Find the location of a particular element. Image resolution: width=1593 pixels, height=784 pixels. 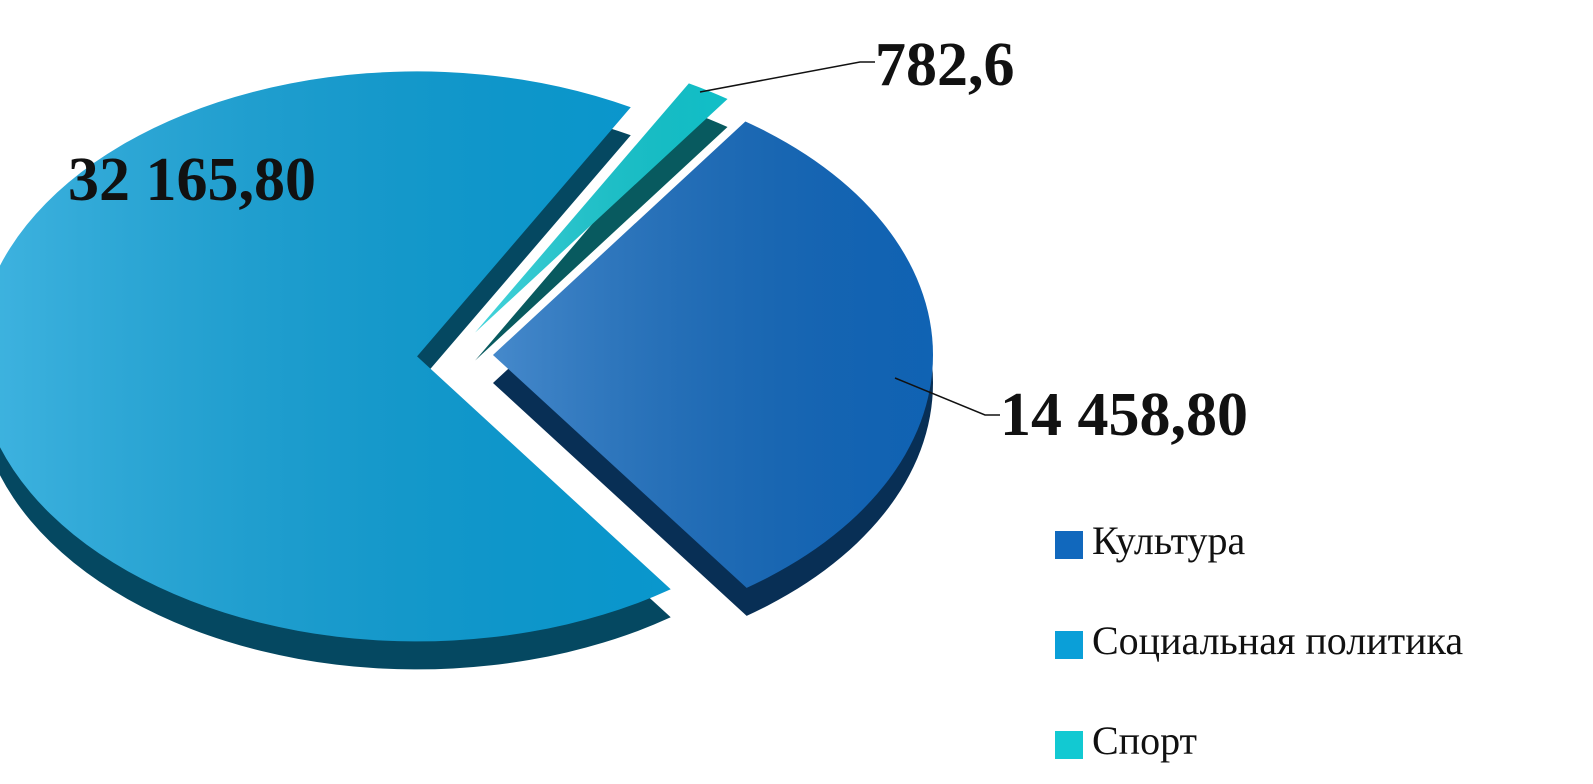

slice-sheen is located at coordinates (601, 208).